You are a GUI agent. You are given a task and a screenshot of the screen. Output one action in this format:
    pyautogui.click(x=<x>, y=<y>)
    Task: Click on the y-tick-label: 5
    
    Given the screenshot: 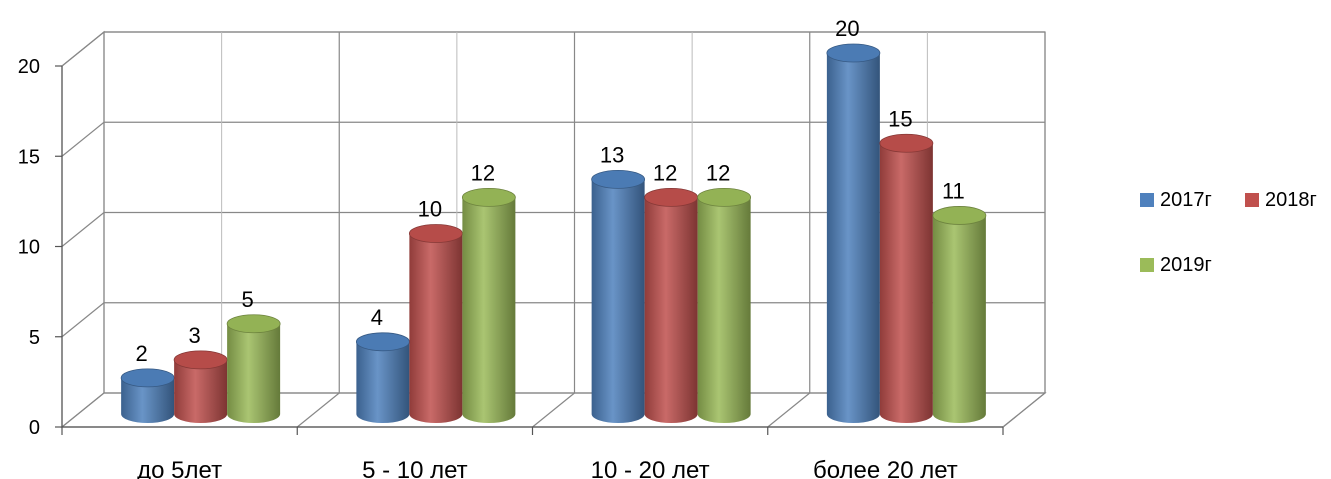 What is the action you would take?
    pyautogui.click(x=34, y=338)
    